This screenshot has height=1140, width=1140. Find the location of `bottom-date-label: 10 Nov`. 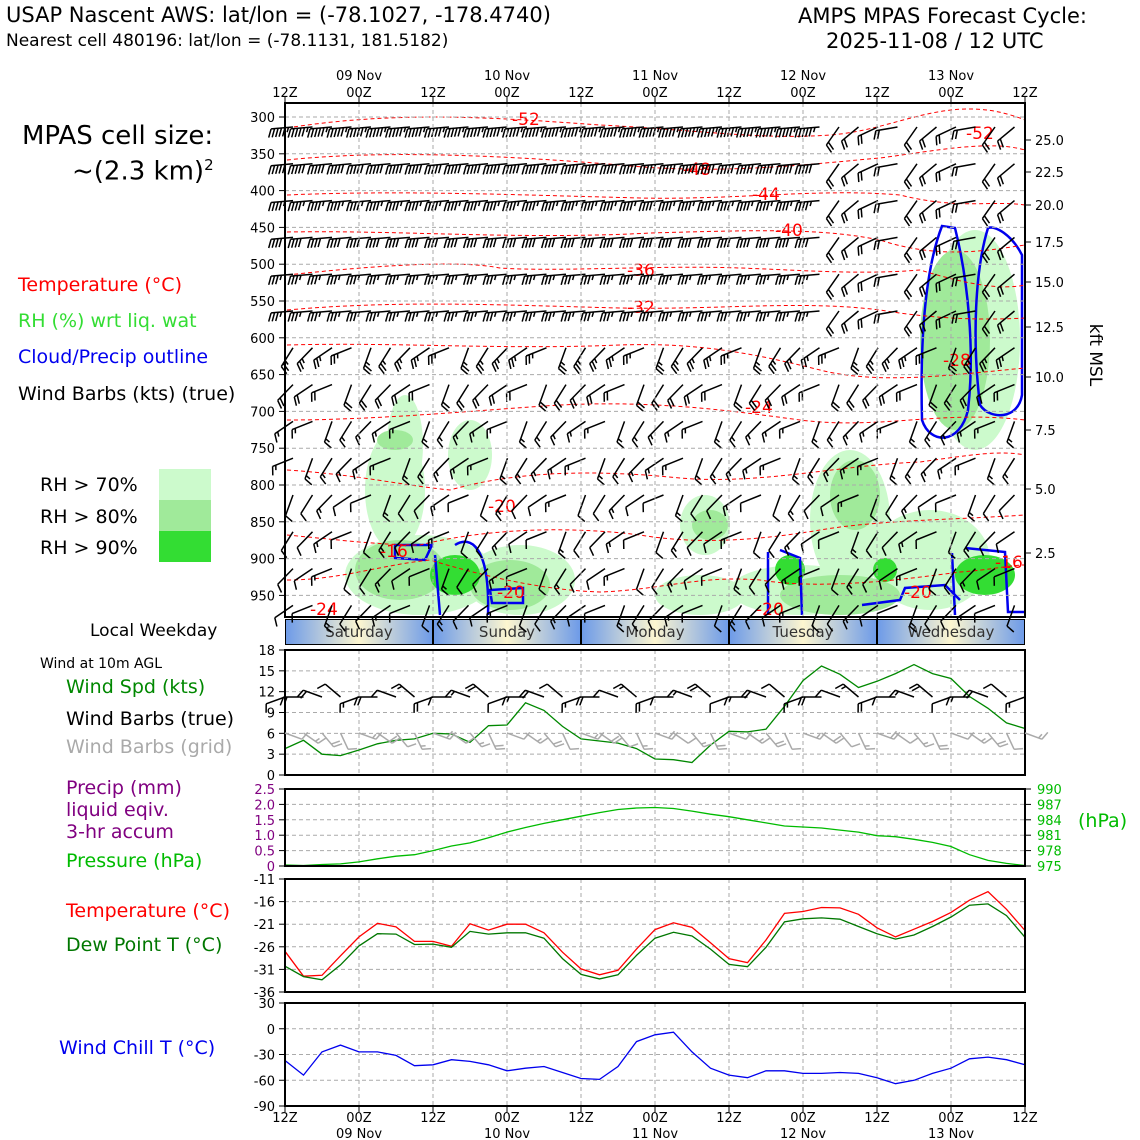

bottom-date-label: 10 Nov is located at coordinates (507, 1133).